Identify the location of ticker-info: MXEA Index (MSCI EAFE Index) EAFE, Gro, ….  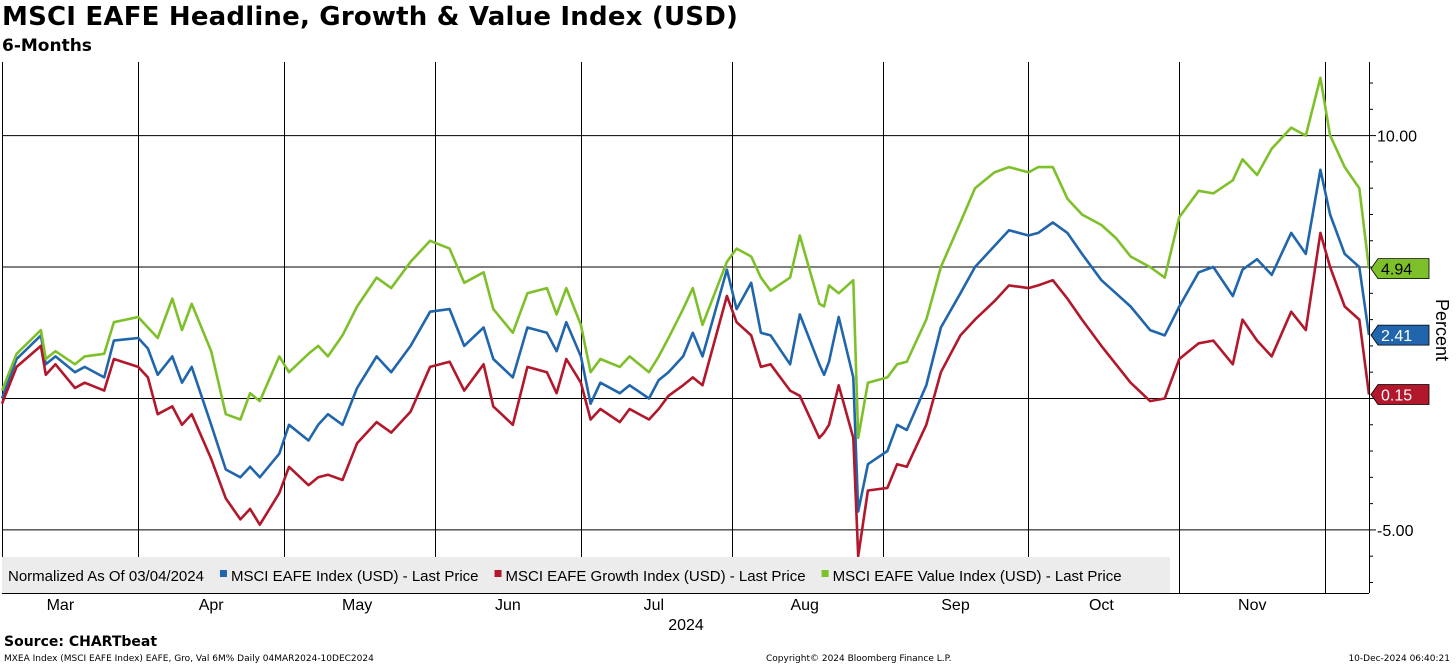
(189, 659).